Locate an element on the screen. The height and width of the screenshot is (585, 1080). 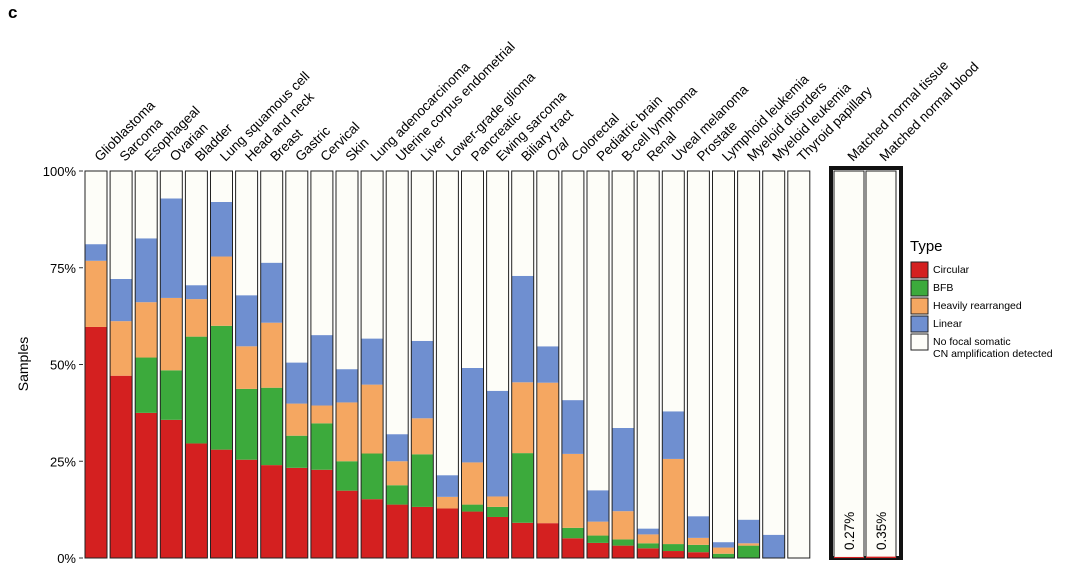
bar-pediatric-brain is located at coordinates (598, 364).